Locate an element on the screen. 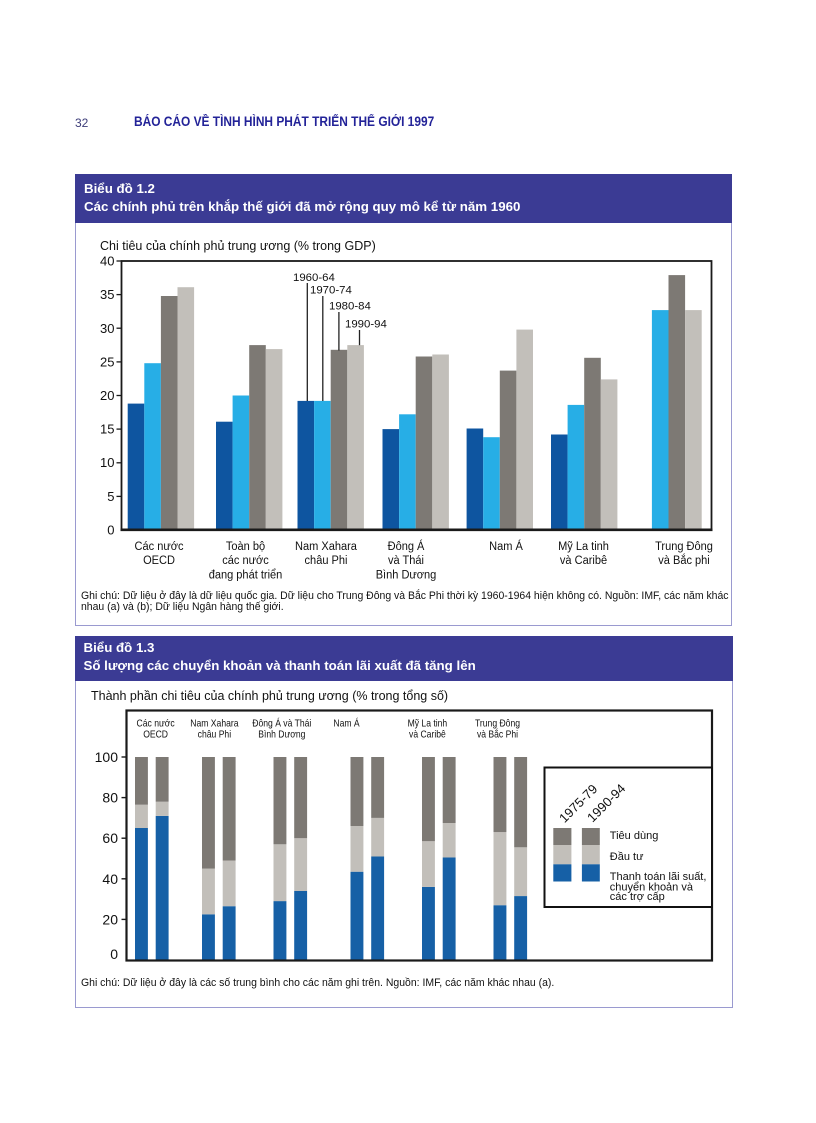 Image resolution: width=816 pixels, height=1123 pixels. svg-text: Đông Á is located at coordinates (406, 547).